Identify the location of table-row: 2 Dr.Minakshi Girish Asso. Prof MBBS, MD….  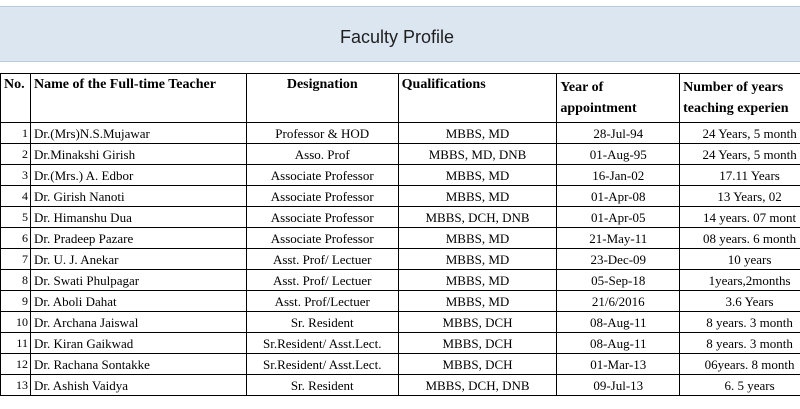
(400, 154).